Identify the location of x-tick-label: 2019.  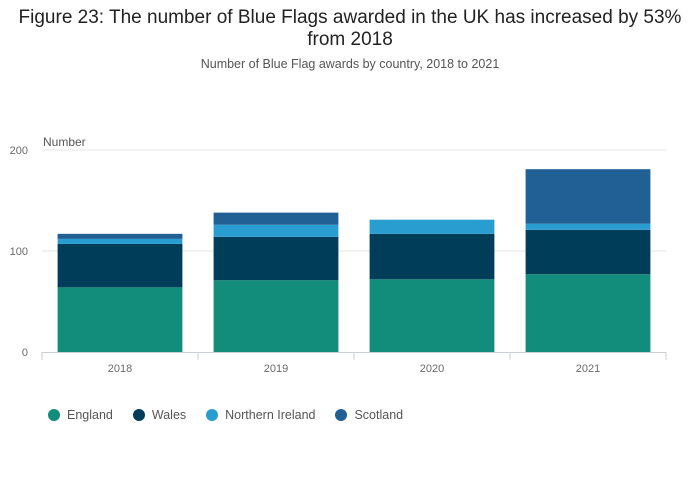
(276, 369).